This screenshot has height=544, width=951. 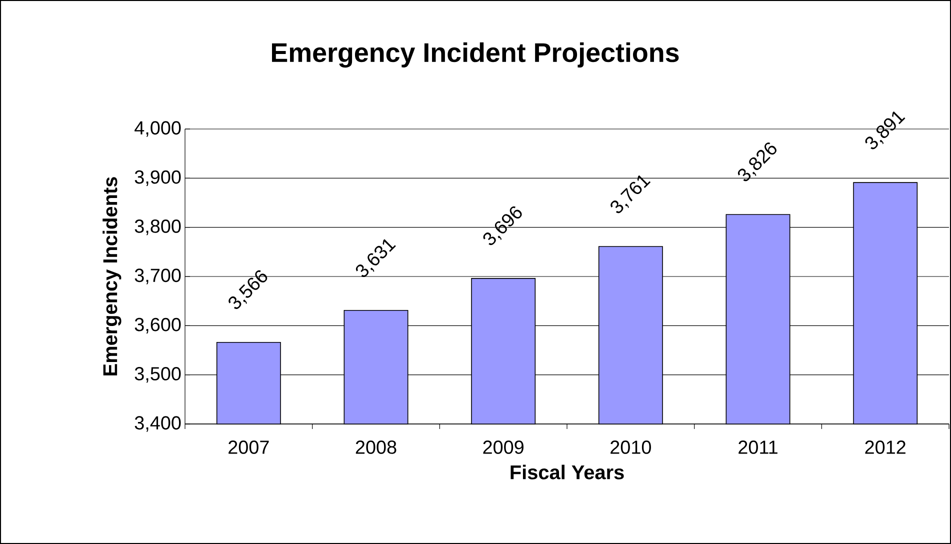 What do you see at coordinates (157, 228) in the screenshot?
I see `y-tick-label: 3,800` at bounding box center [157, 228].